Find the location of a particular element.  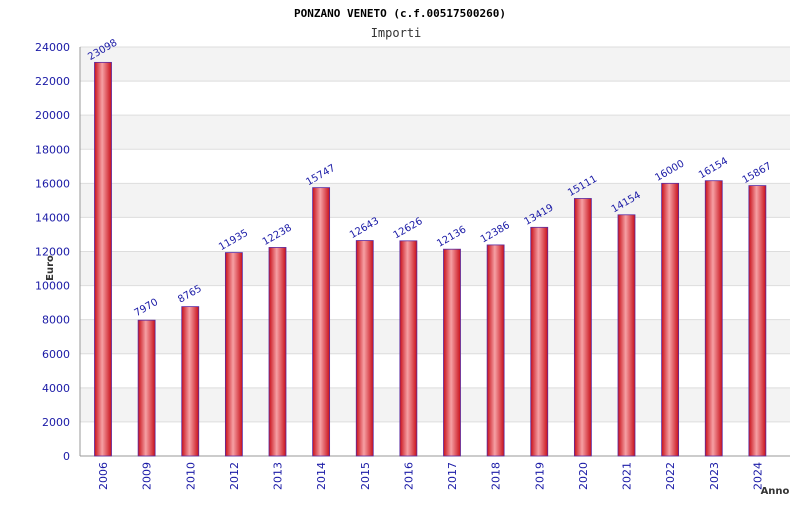

x-tick-label: 2010 is located at coordinates (190, 476).